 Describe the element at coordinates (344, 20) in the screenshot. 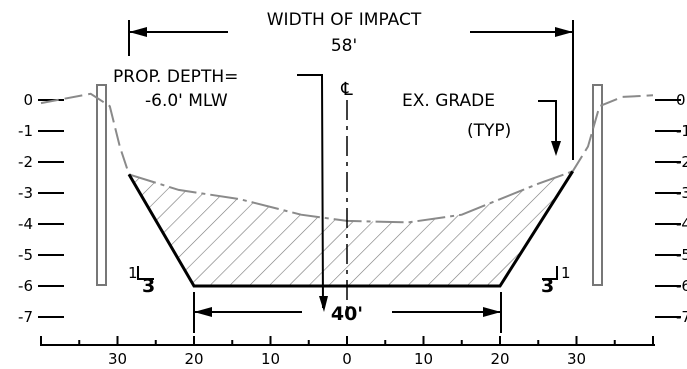

I see `width-of-impact-label: WIDTH OF IMPACT` at that location.